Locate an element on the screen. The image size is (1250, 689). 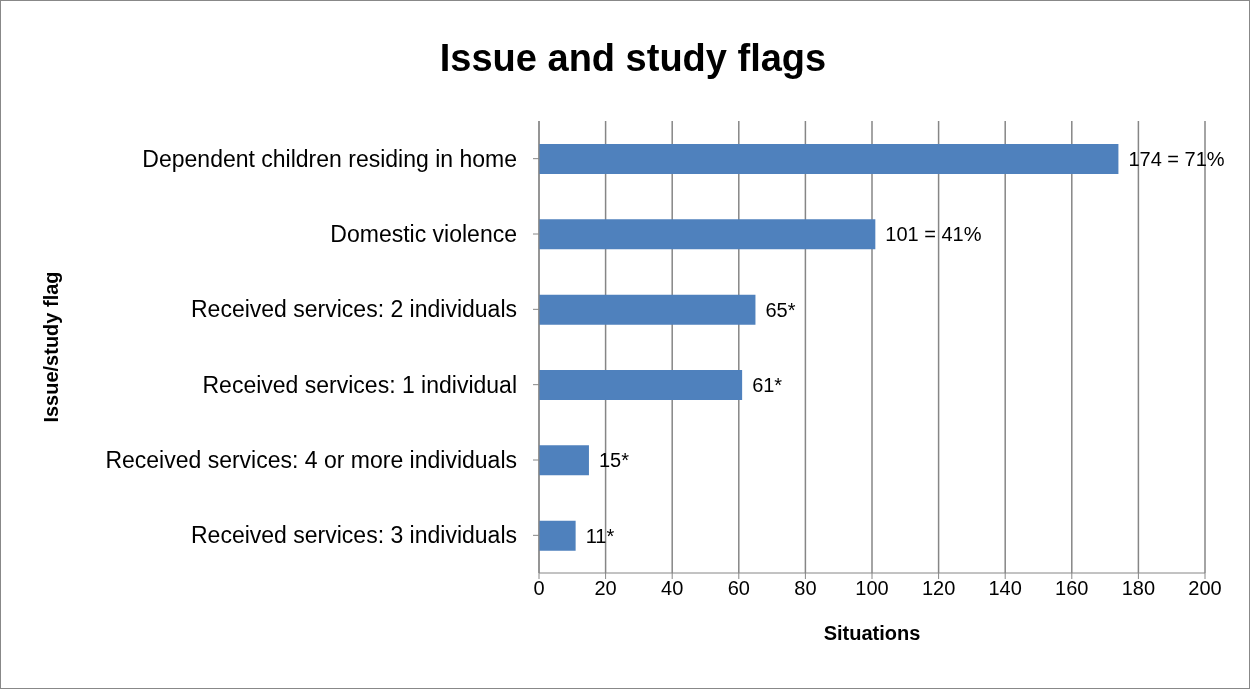
x-tick-label: 140 is located at coordinates (1005, 588).